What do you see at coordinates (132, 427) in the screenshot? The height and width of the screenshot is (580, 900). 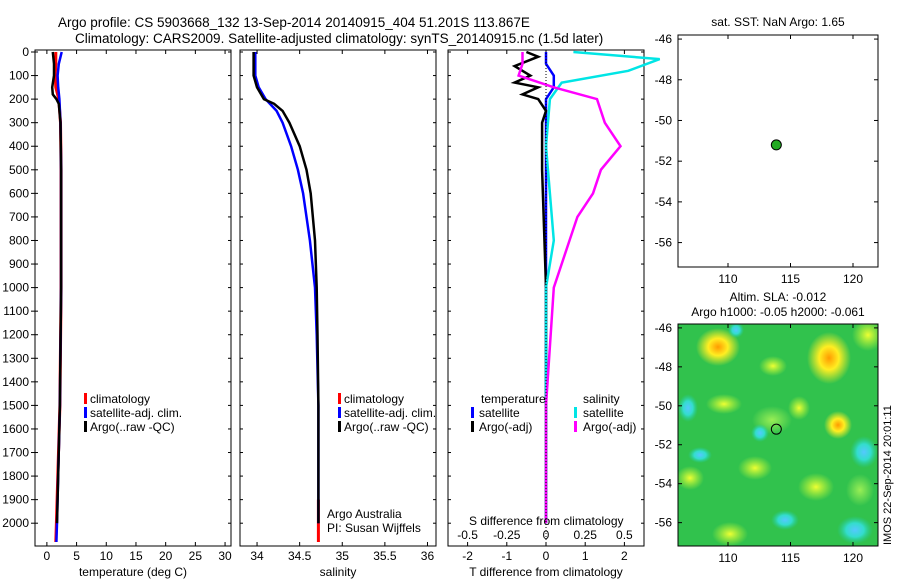 I see `legend-label: Argo(..raw -QC)` at bounding box center [132, 427].